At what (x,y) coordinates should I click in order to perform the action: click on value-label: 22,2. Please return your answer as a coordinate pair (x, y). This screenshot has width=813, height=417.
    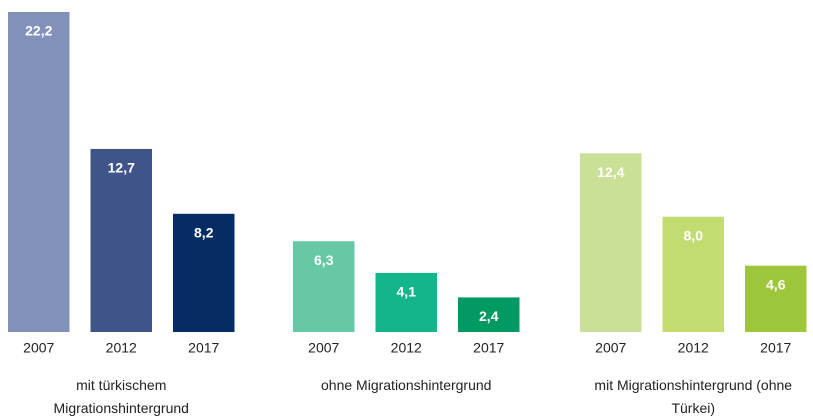
    Looking at the image, I should click on (38, 31).